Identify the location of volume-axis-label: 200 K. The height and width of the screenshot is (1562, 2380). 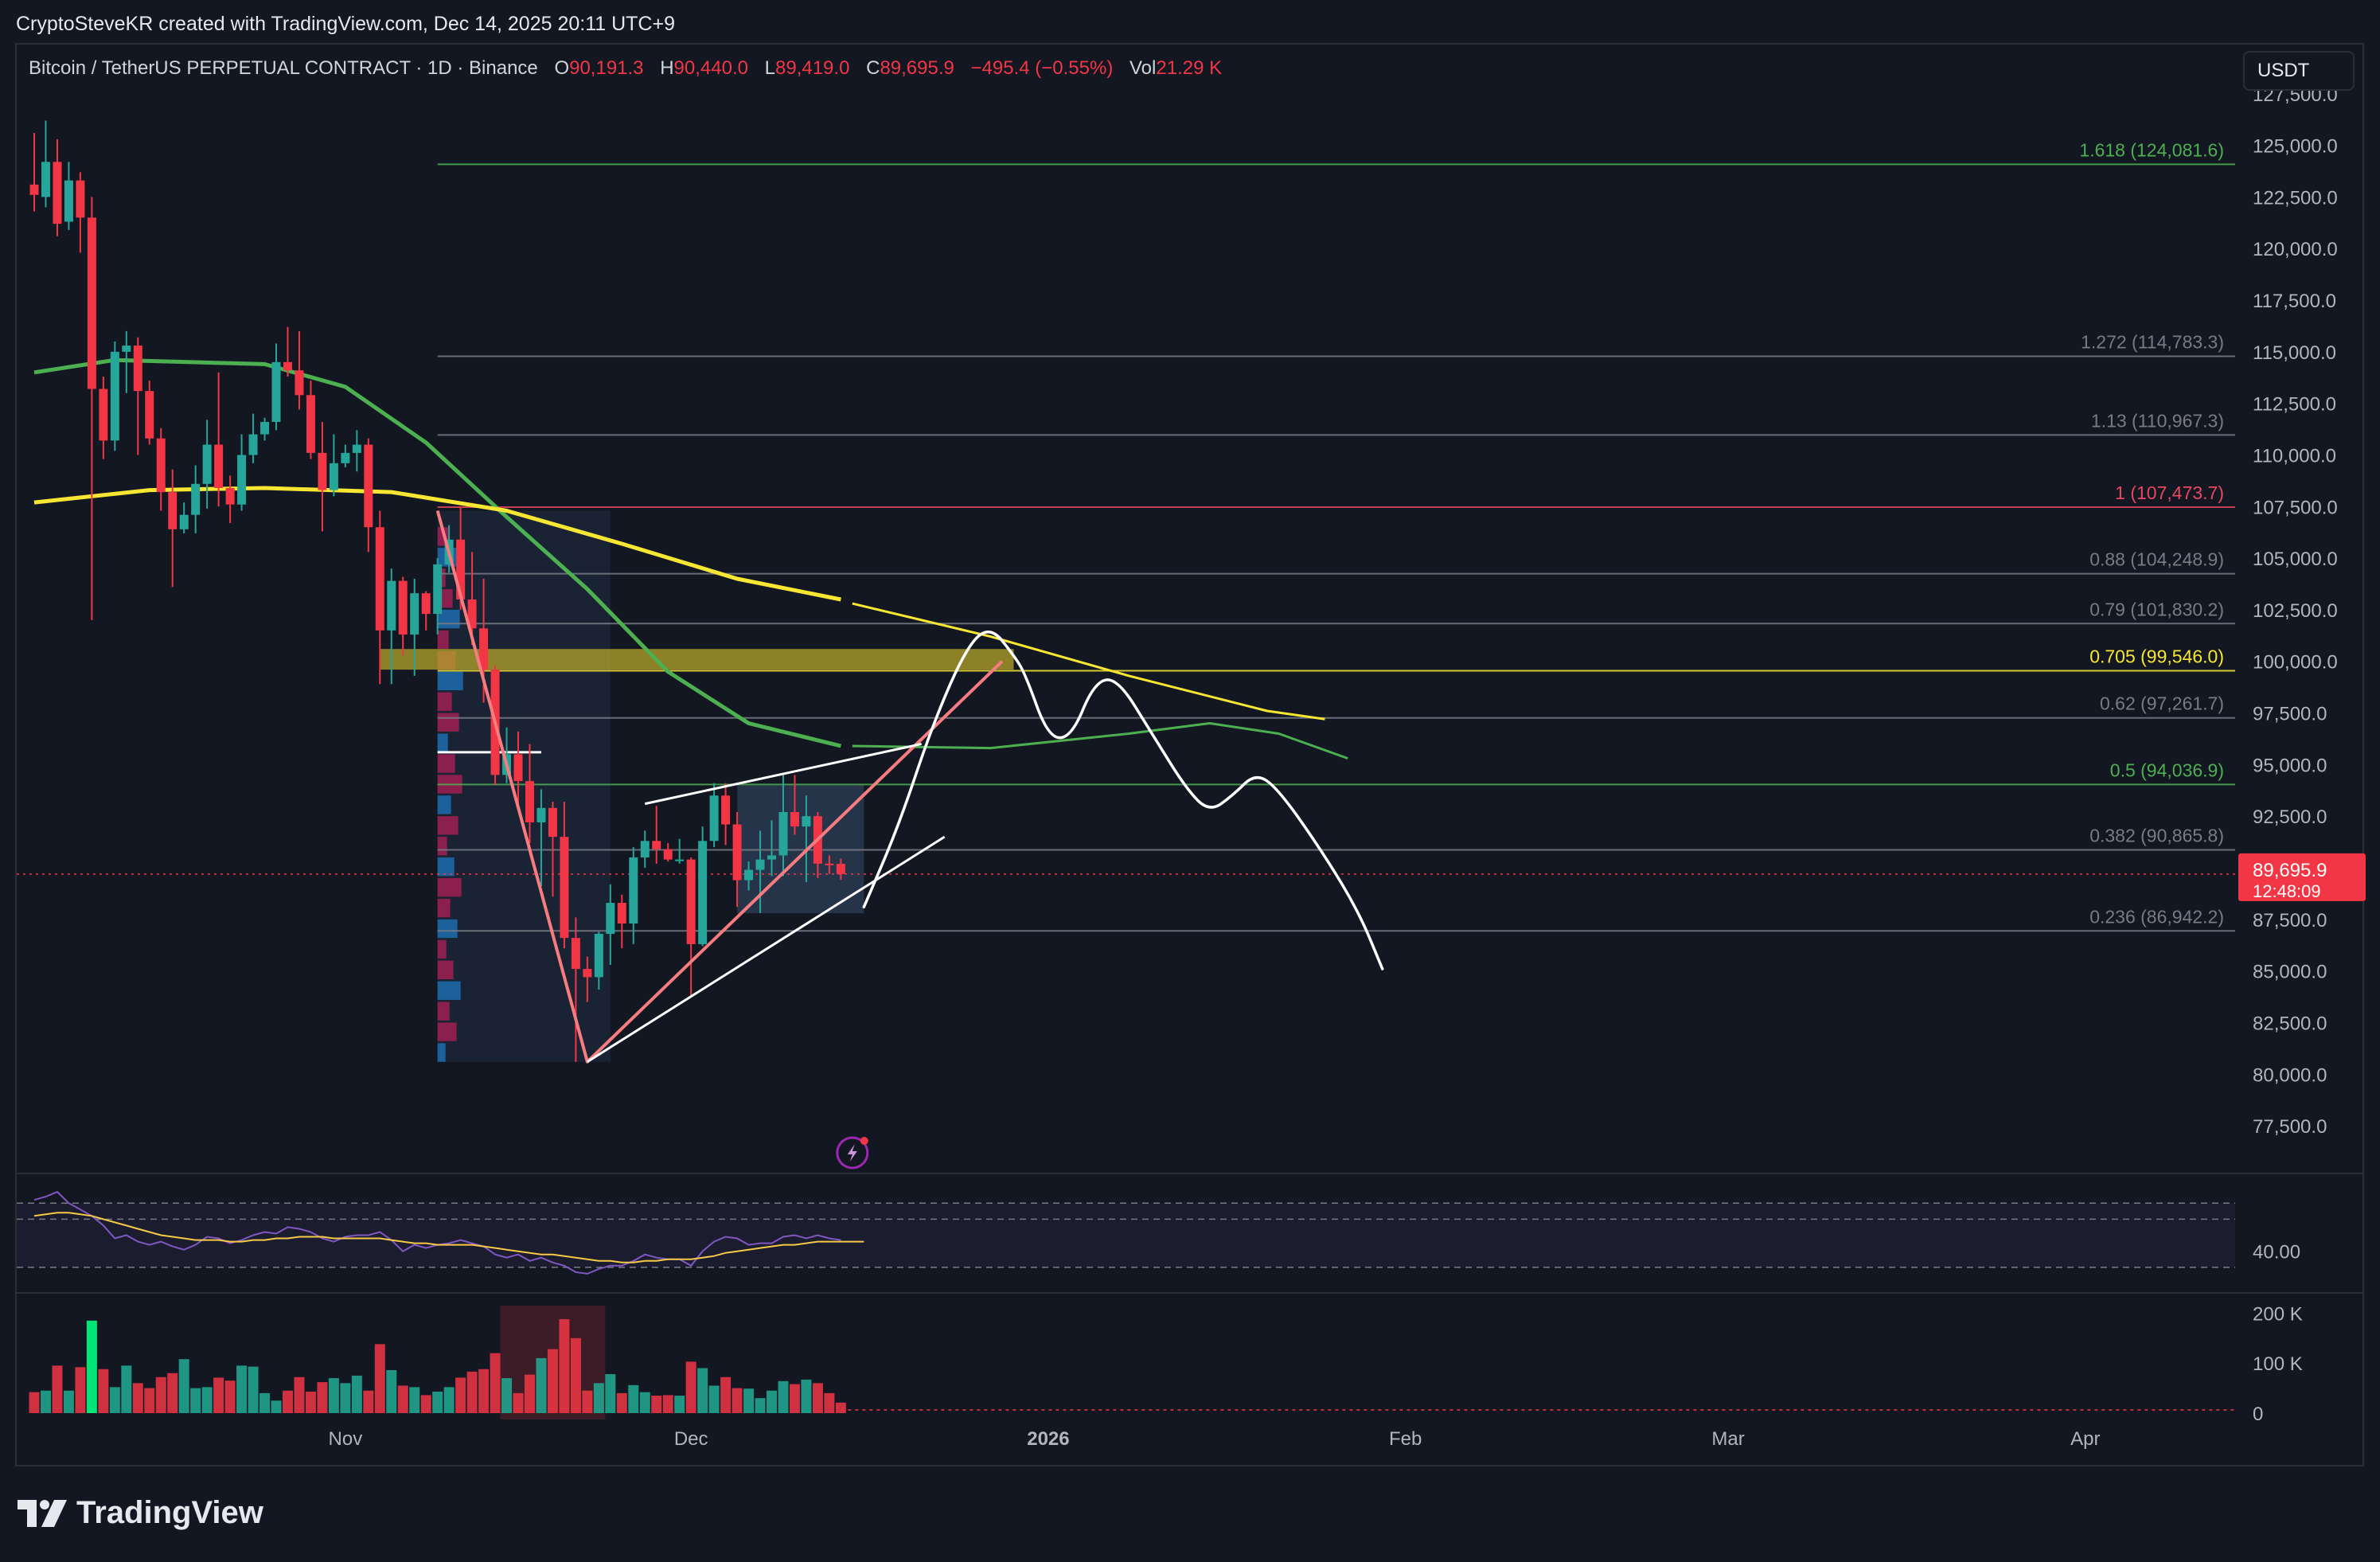
(2278, 1314).